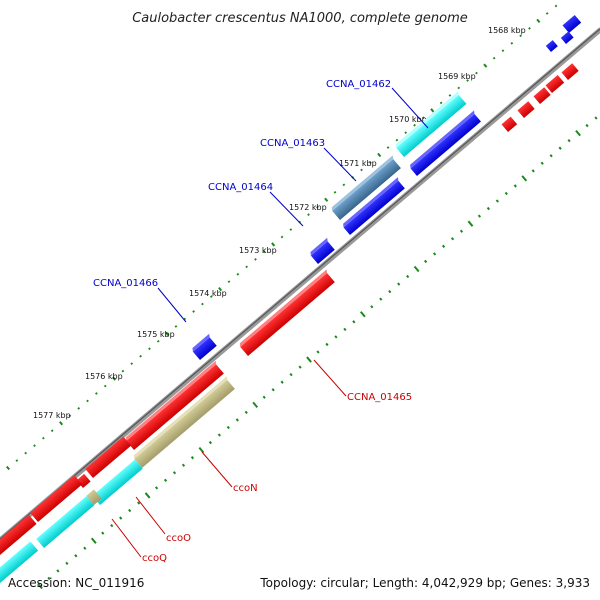 The width and height of the screenshot is (600, 600). Describe the element at coordinates (567, 37) in the screenshot. I see `feature-topright-blue-c` at that location.